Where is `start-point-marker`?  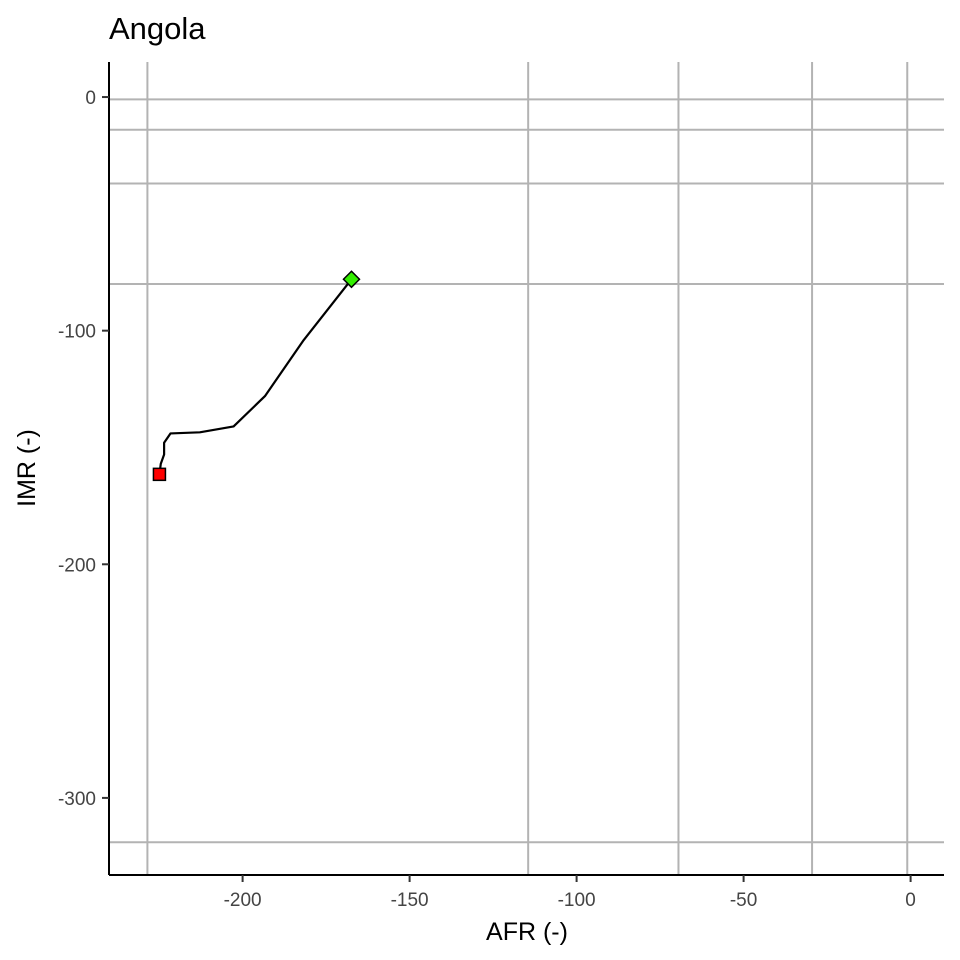
start-point-marker is located at coordinates (159, 474).